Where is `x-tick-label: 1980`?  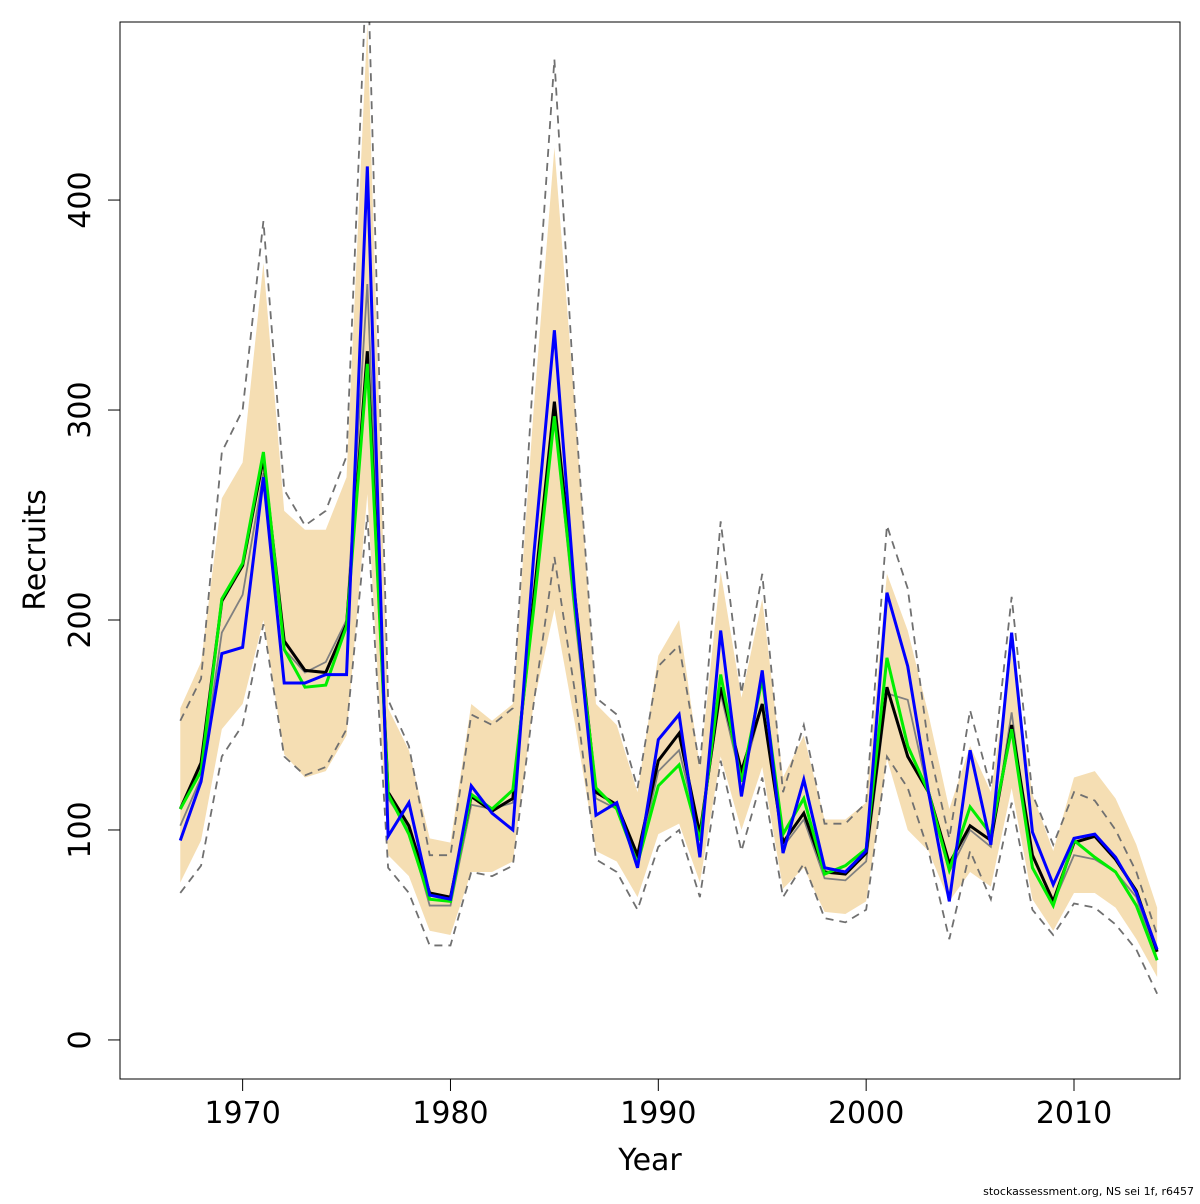 x-tick-label: 1980 is located at coordinates (450, 1113).